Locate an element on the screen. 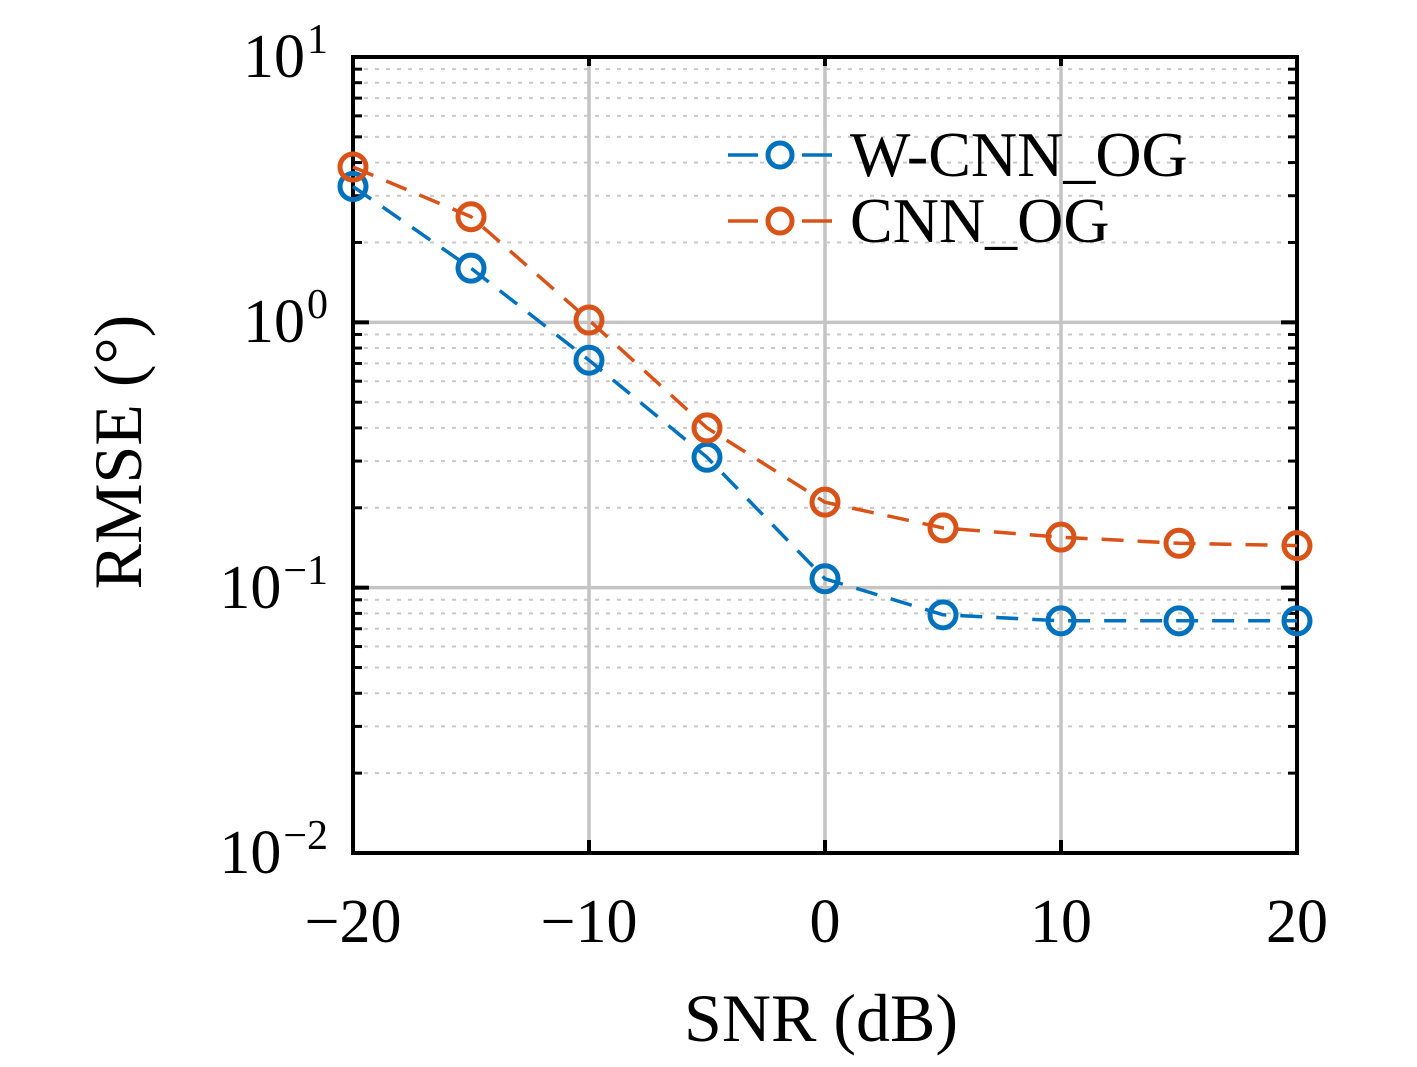 The width and height of the screenshot is (1417, 1067). legend-label: W-CNN_OG is located at coordinates (1019, 154).